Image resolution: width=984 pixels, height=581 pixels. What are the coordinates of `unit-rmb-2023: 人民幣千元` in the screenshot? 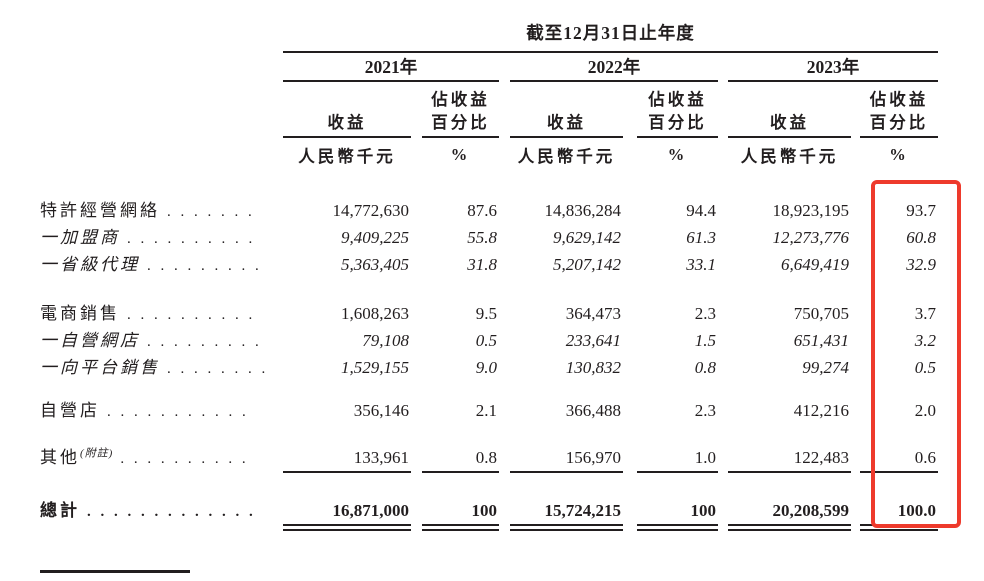 It's located at (789, 156).